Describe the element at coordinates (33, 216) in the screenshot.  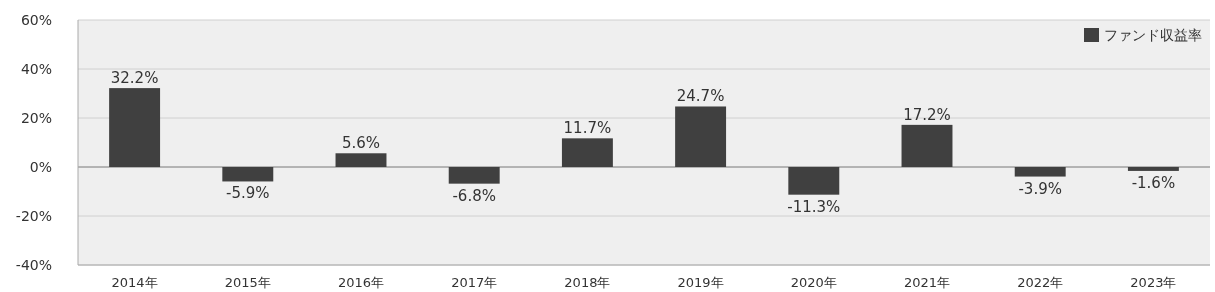
I see `y-tick-label: -20%` at that location.